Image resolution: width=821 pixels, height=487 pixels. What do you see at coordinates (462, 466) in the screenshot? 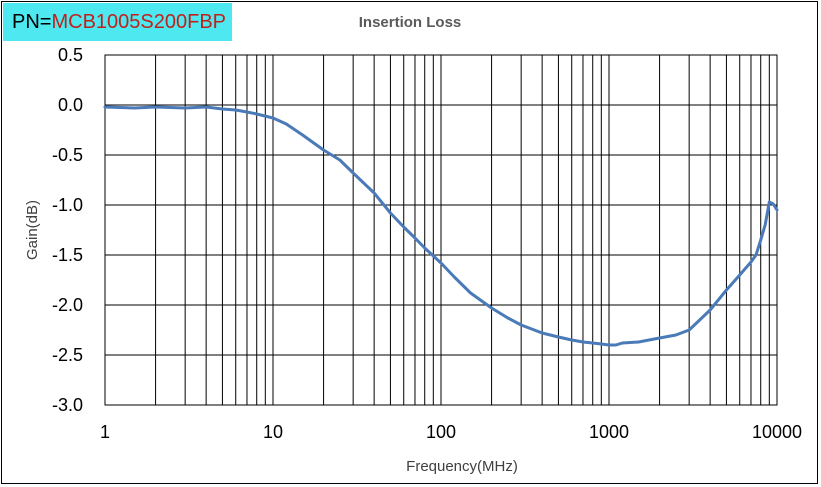
I see `x-axis-title: Frequency(MHz)` at bounding box center [462, 466].